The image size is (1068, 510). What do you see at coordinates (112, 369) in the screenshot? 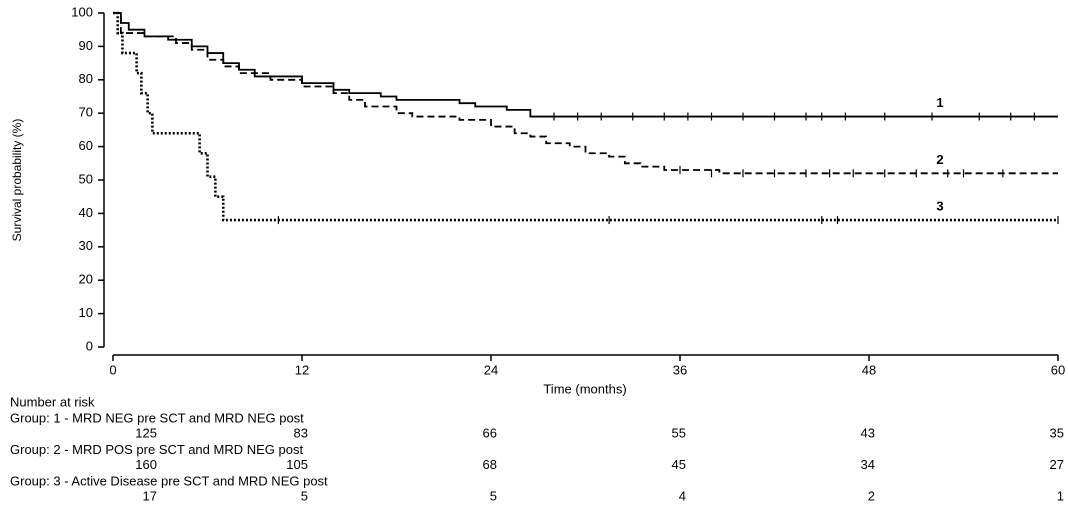
I see `x-tick-label: 0` at bounding box center [112, 369].